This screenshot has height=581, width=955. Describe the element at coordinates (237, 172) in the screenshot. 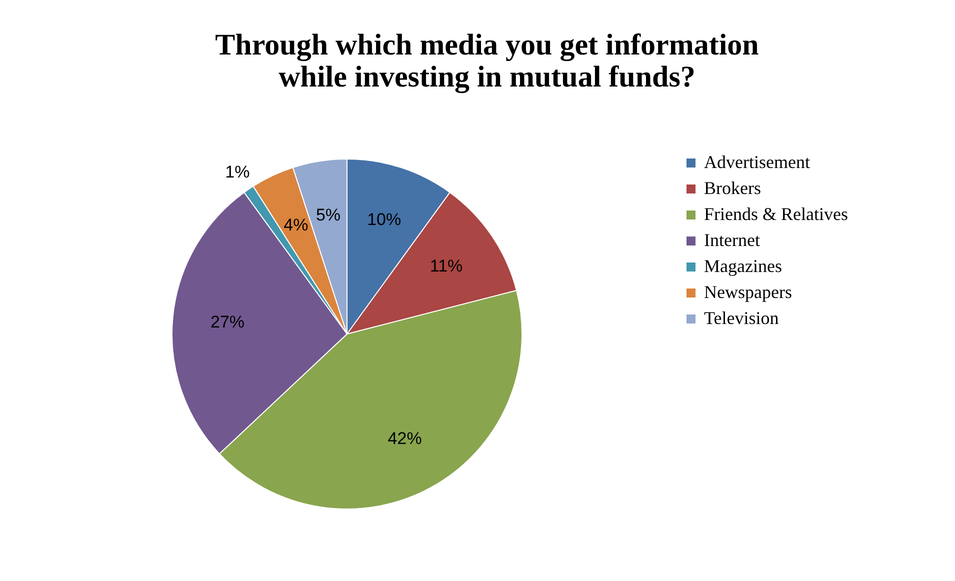

I see `data-label: 1%` at that location.